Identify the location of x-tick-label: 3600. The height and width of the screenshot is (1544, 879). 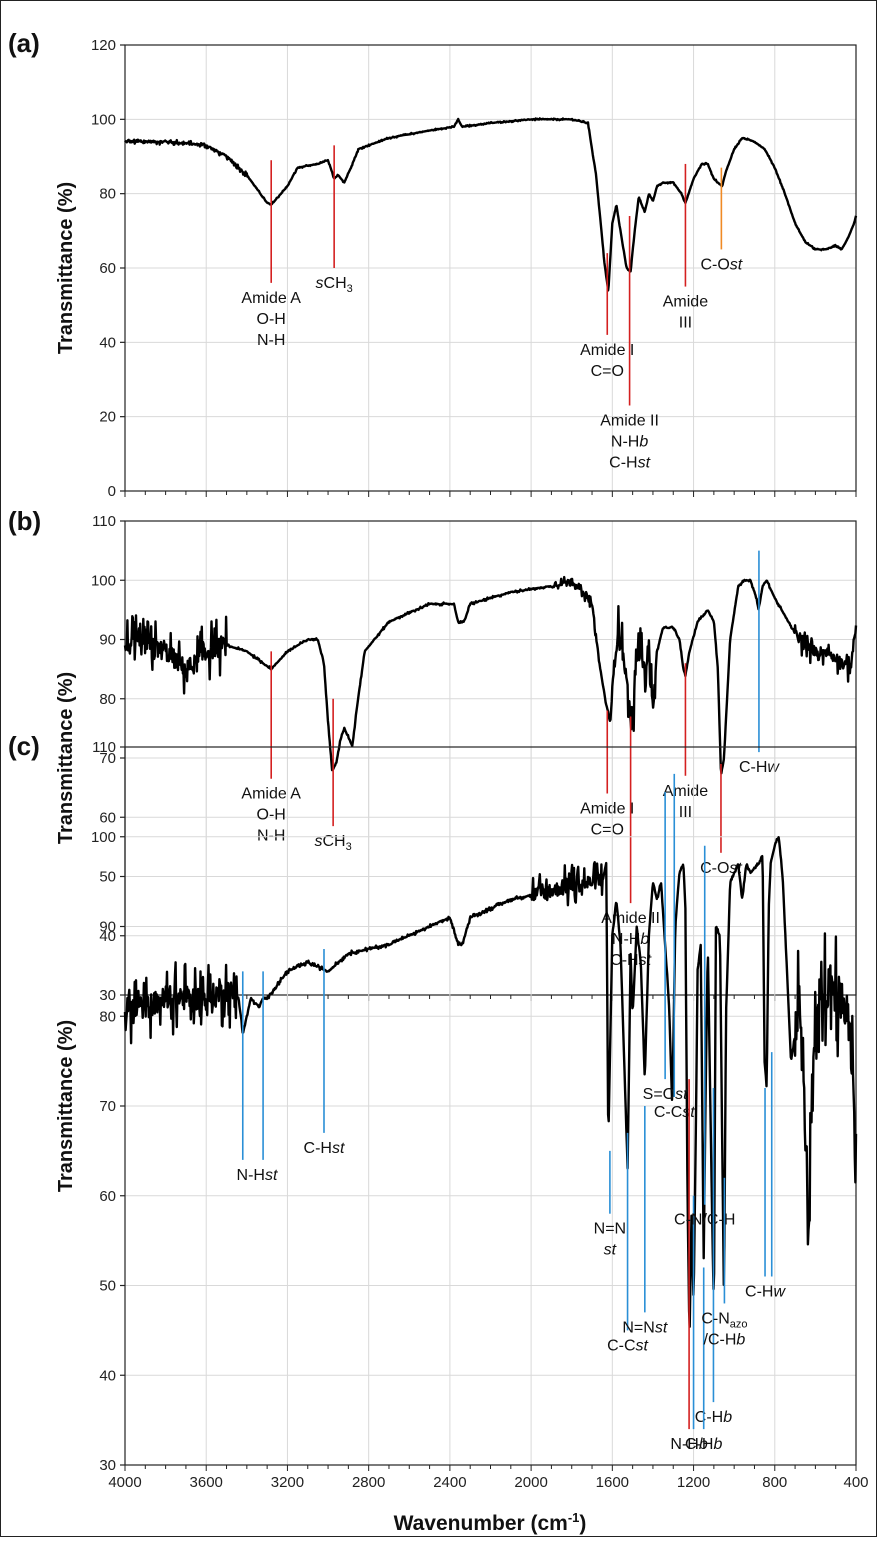
(206, 1482).